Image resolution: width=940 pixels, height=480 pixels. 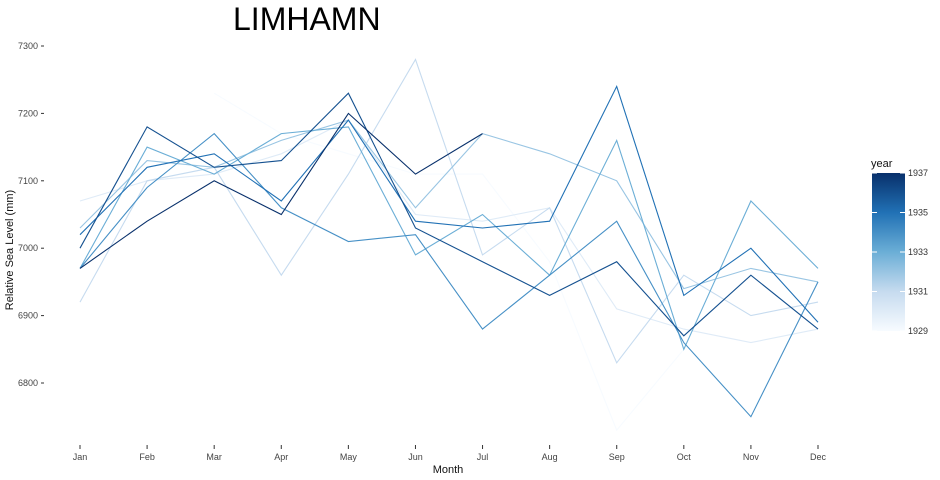 I want to click on x-tick-label: Dec, so click(x=818, y=457).